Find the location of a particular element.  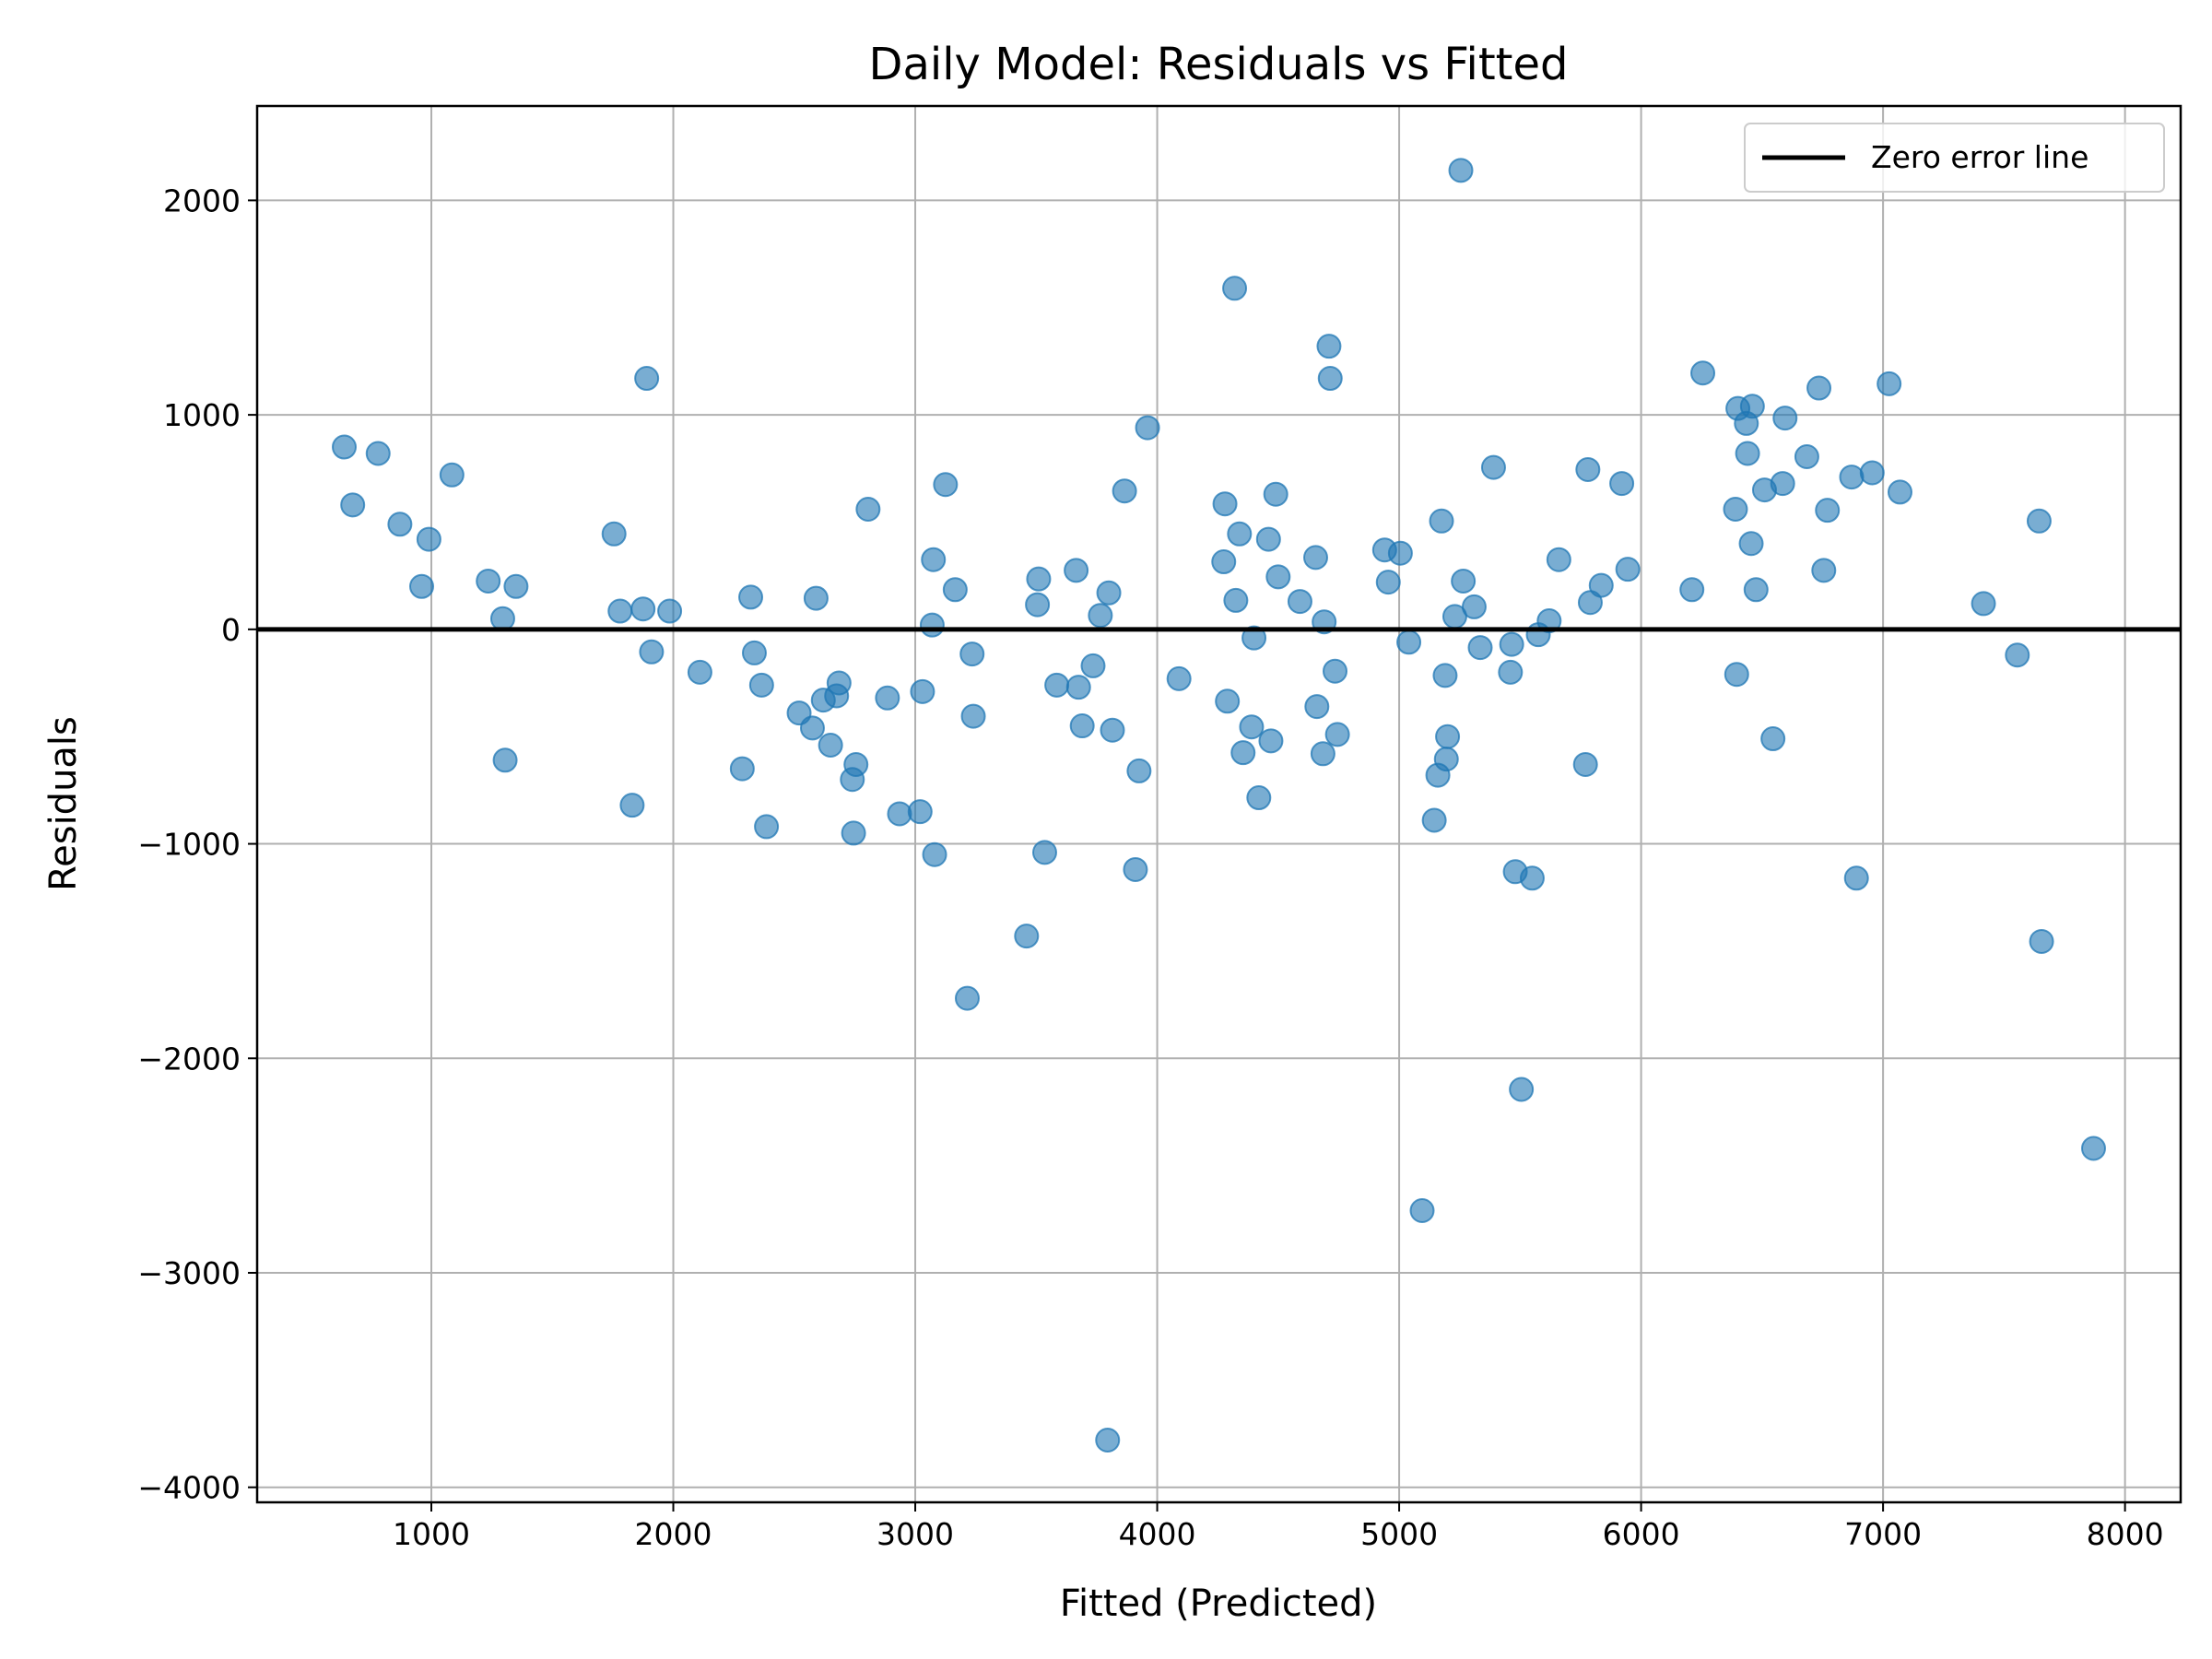

y-tick-label: 0 is located at coordinates (231, 630).